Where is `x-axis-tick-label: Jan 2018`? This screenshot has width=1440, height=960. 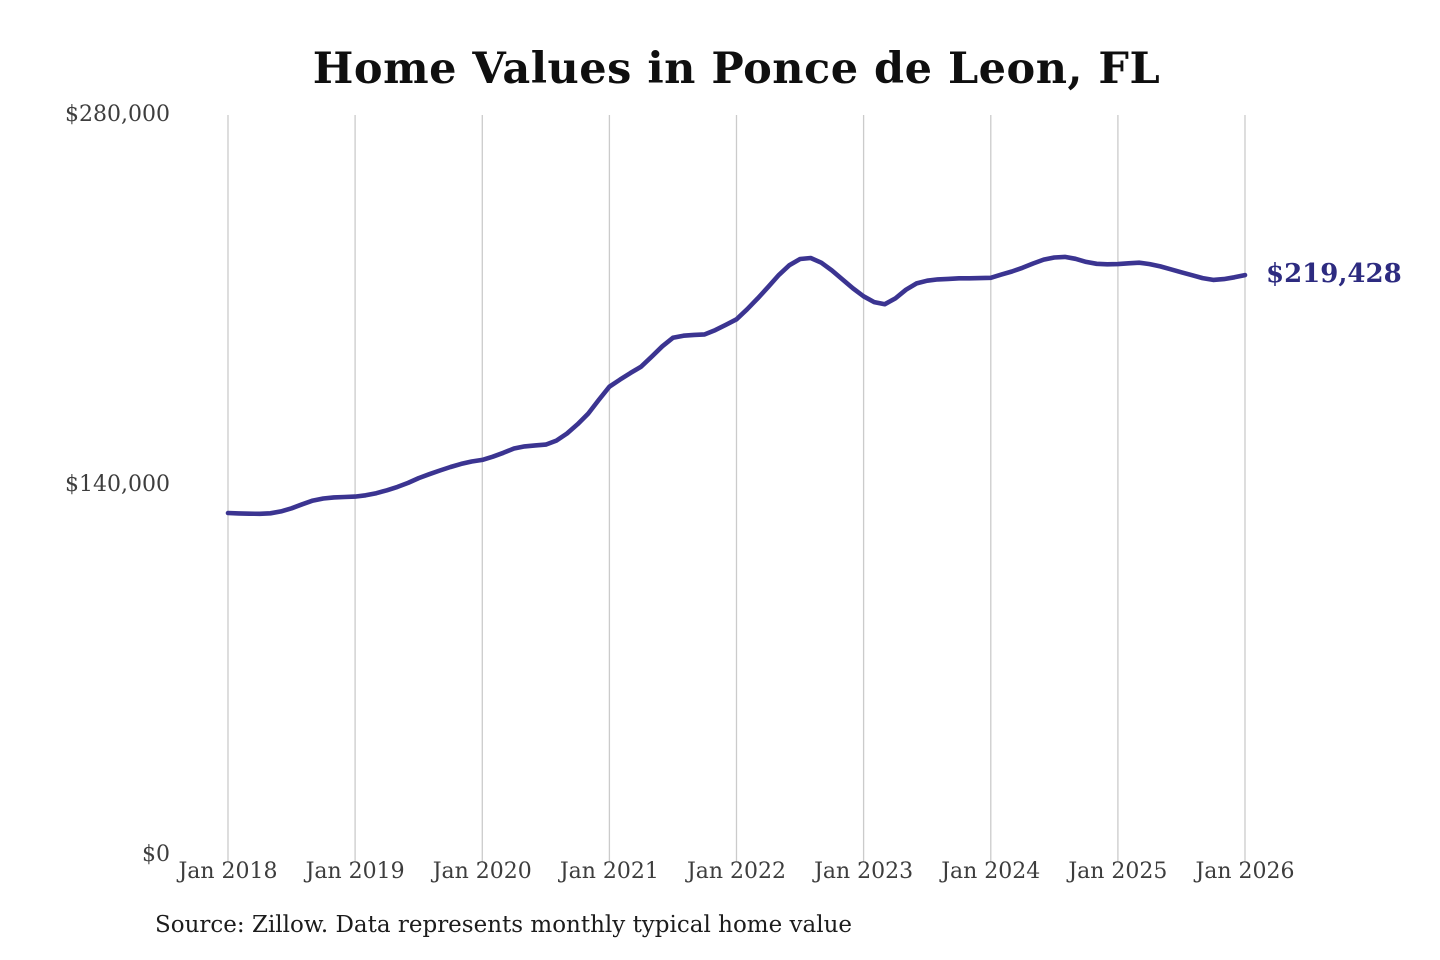 x-axis-tick-label: Jan 2018 is located at coordinates (228, 871).